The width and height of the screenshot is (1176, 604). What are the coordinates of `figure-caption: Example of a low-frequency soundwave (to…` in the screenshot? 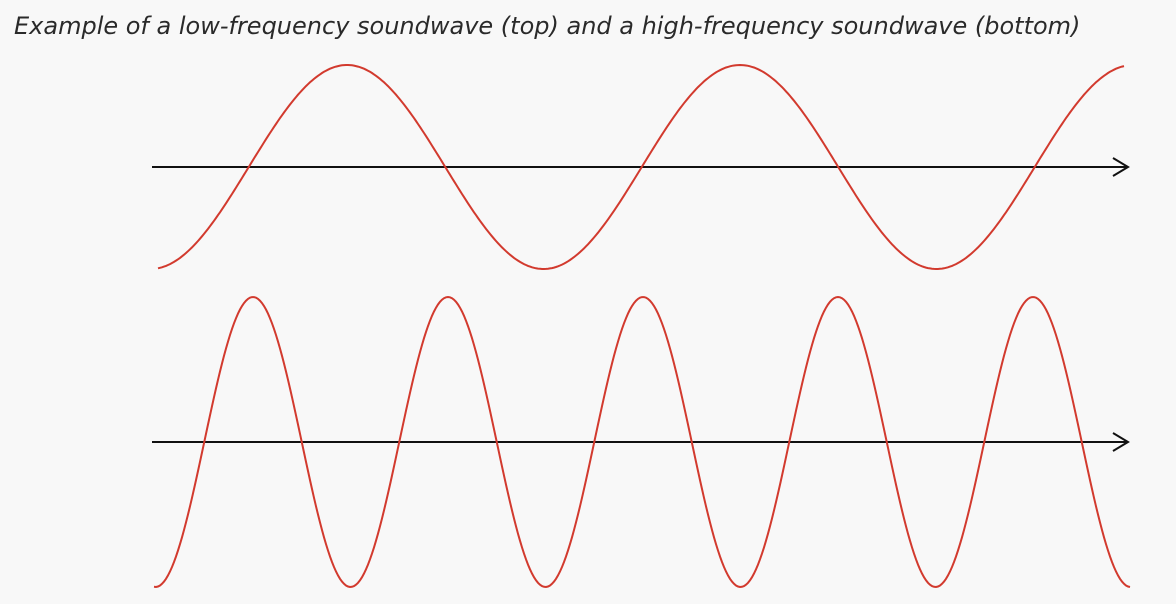 It's located at (547, 26).